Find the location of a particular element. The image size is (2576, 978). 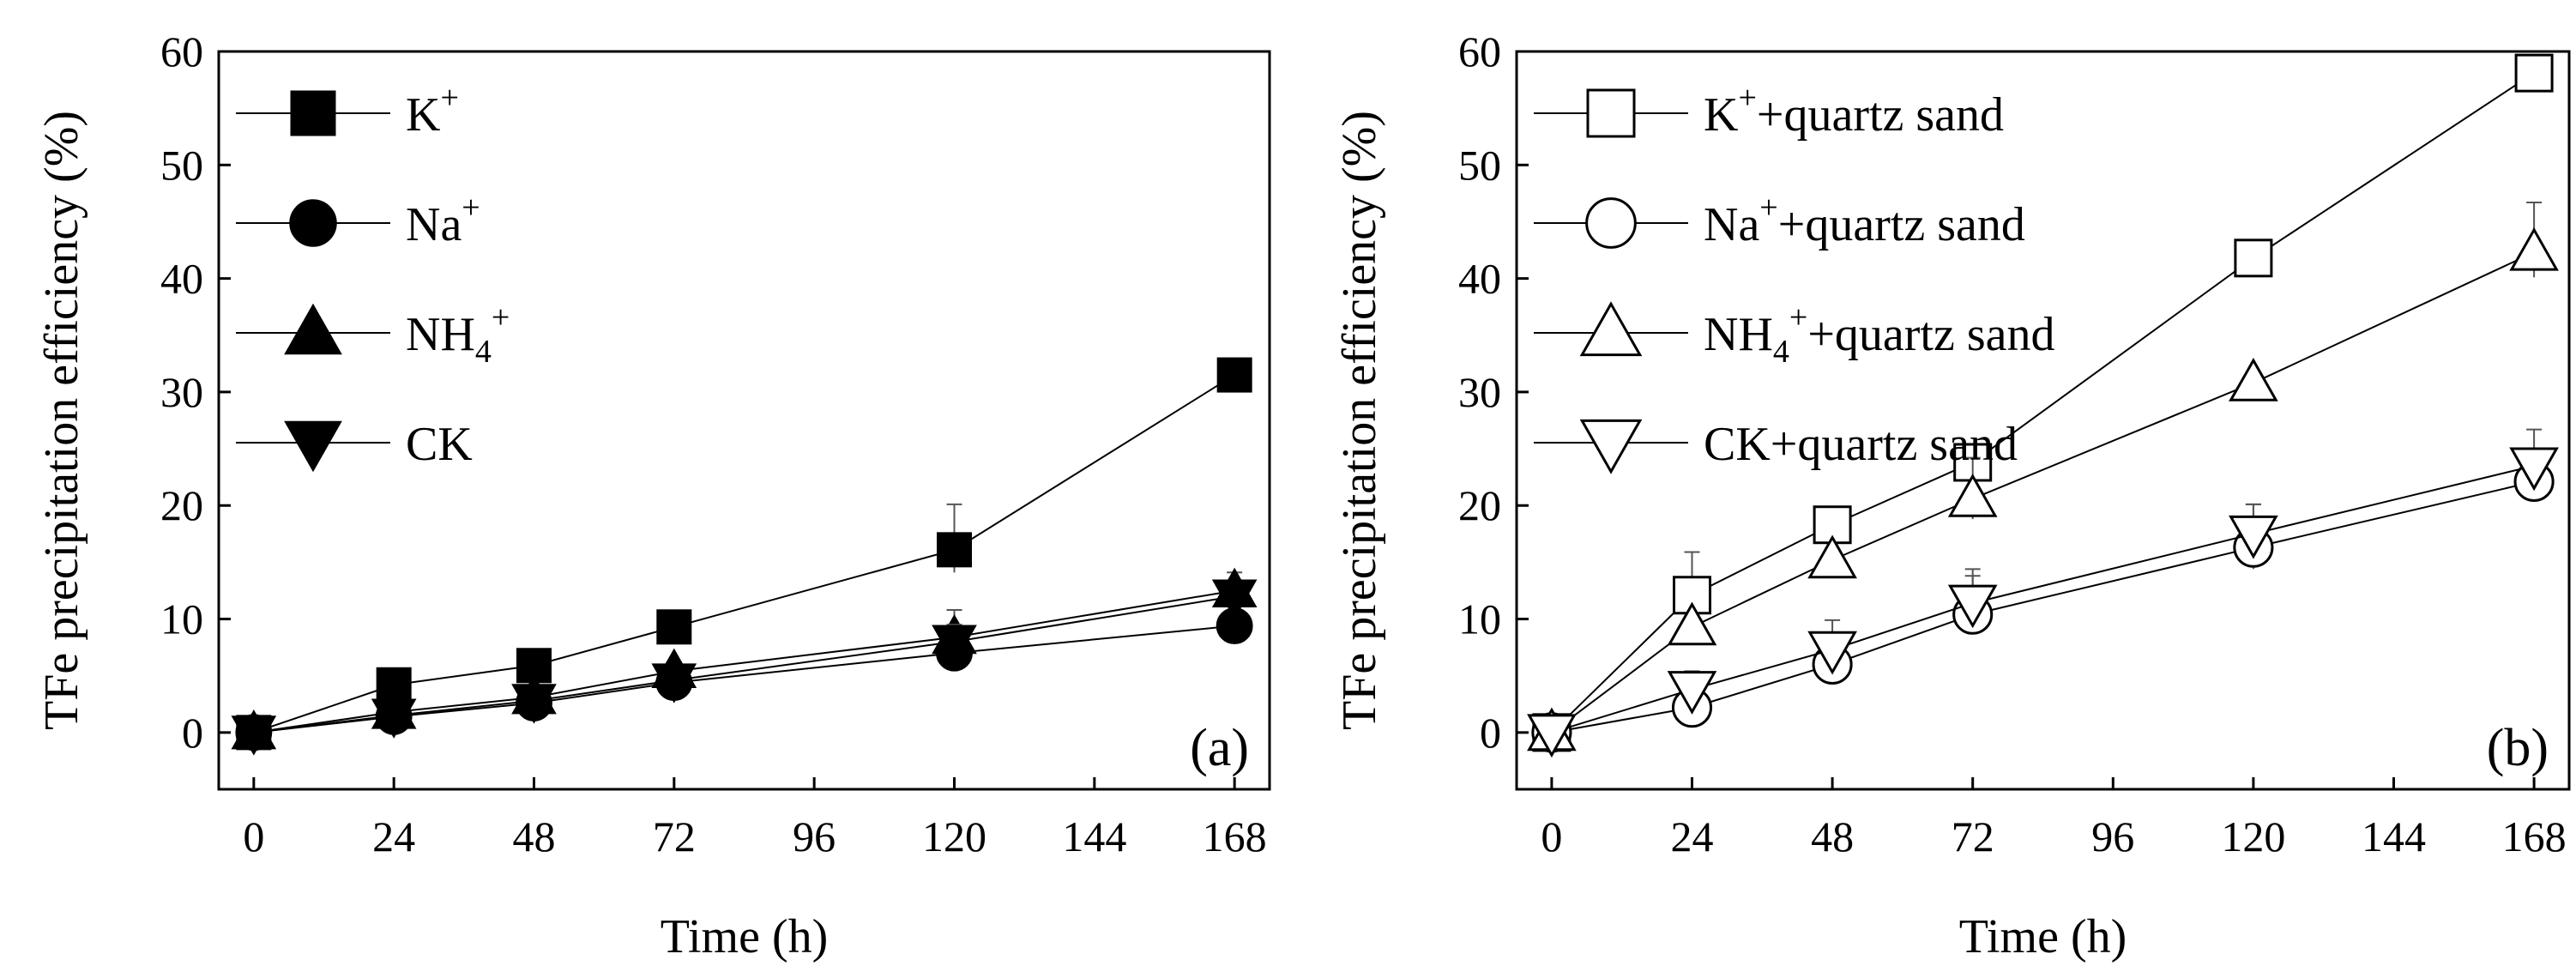

panel-label-a: (a) is located at coordinates (1219, 748).